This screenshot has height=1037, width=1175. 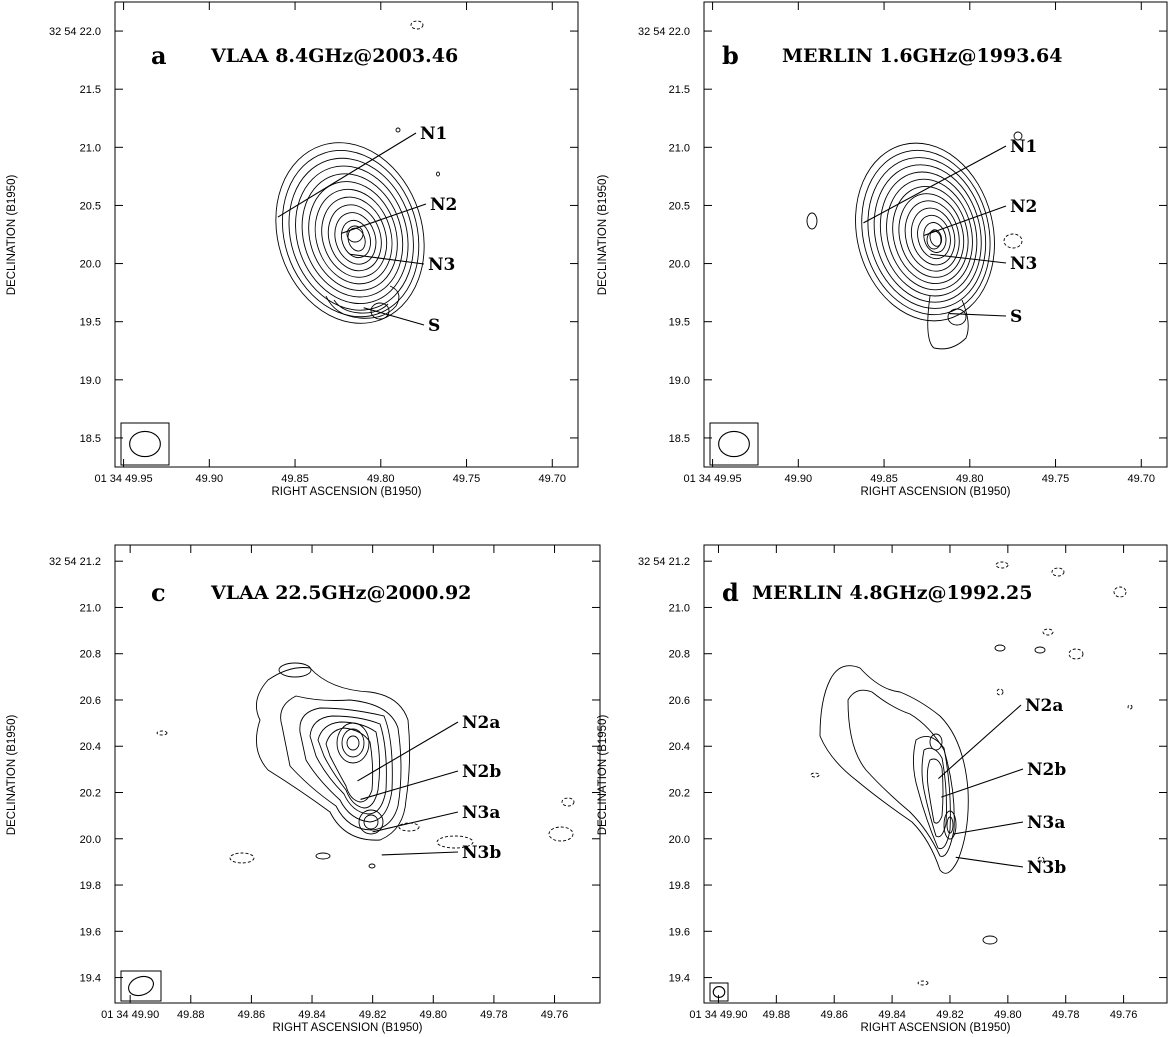 I want to click on beam-box, so click(x=719, y=992).